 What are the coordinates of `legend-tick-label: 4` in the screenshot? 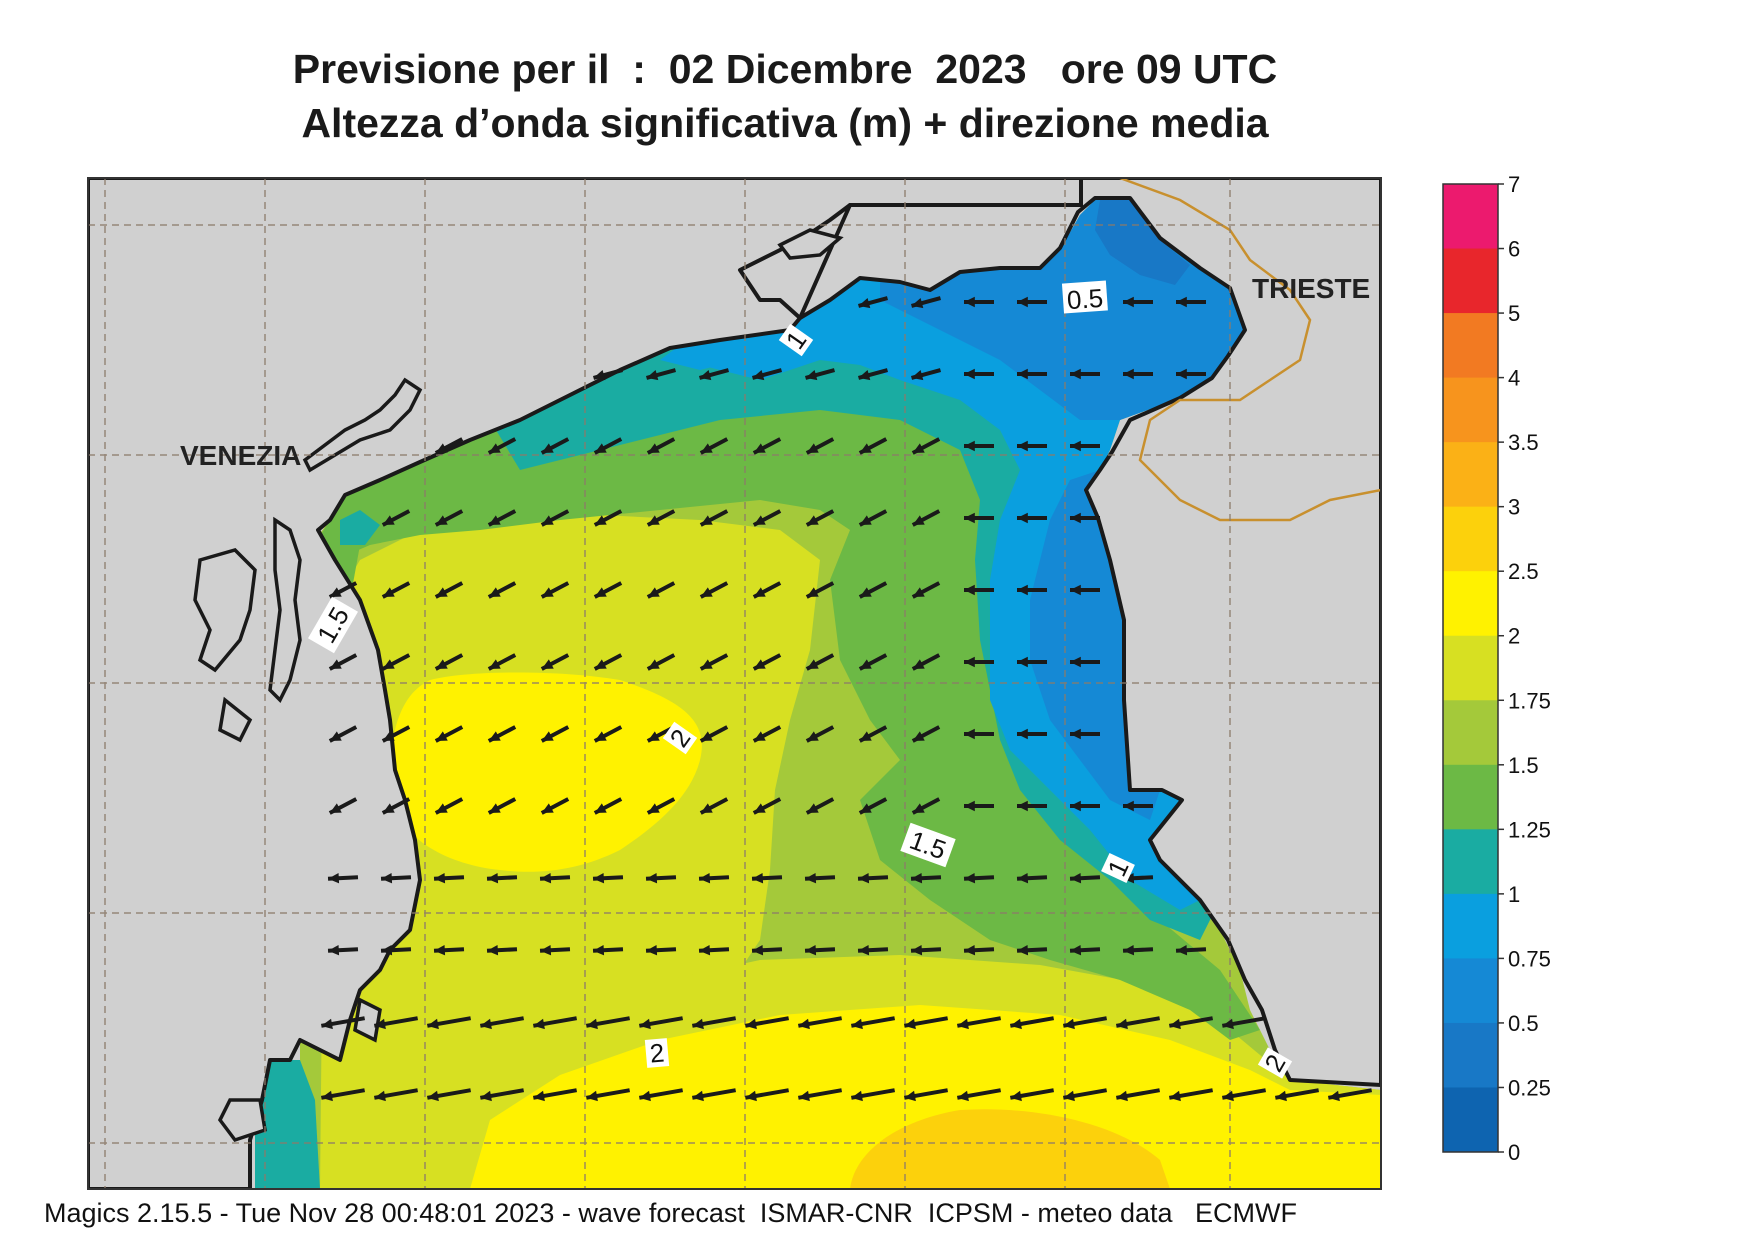 It's located at (1514, 378).